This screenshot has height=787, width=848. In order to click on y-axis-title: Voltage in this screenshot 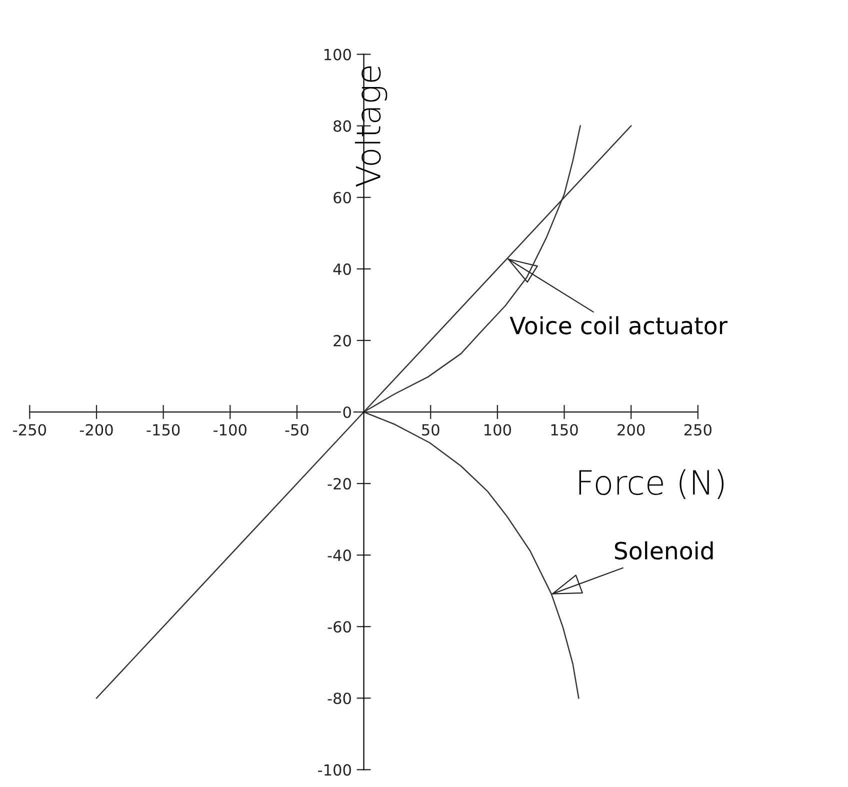, I will do `click(371, 126)`.